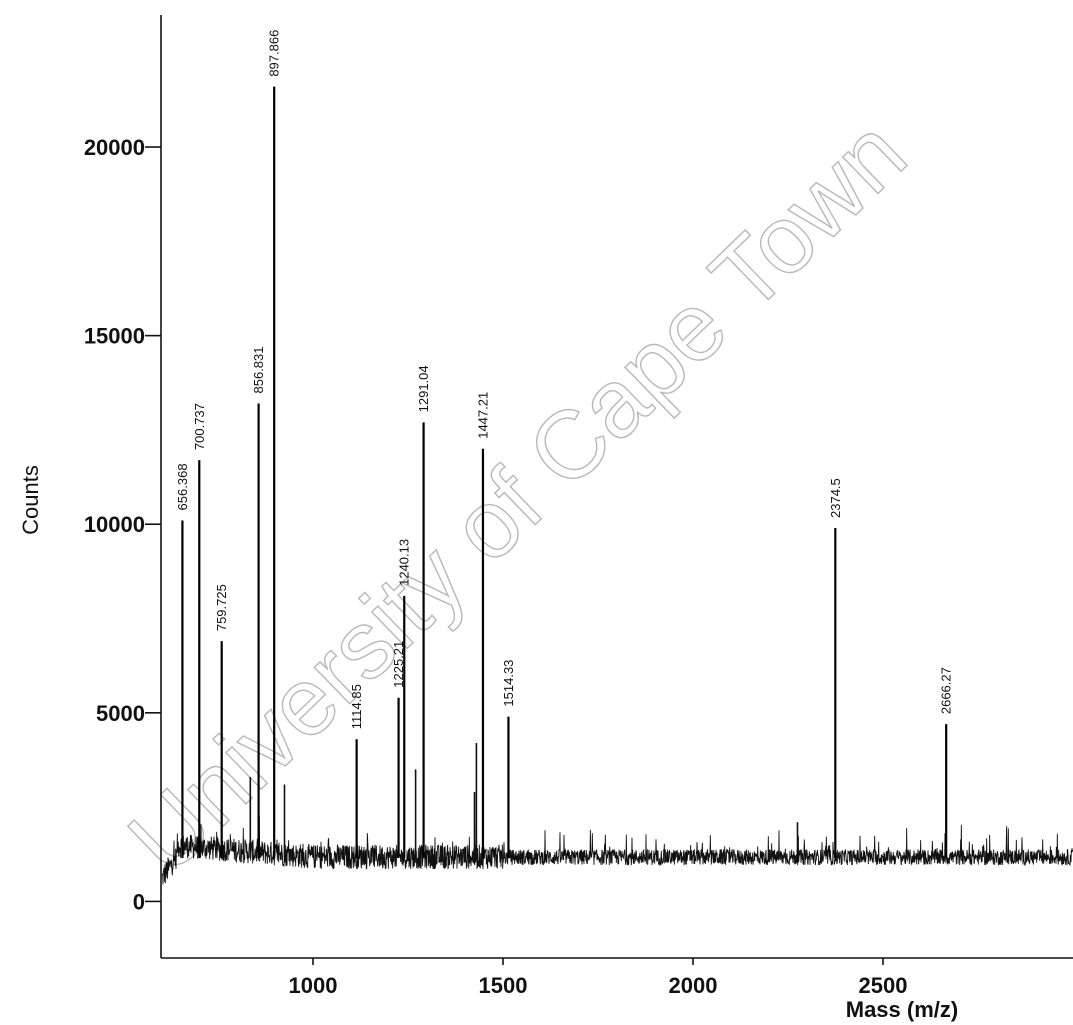 The width and height of the screenshot is (1073, 1025). Describe the element at coordinates (114, 524) in the screenshot. I see `y-tick-label: 10000` at that location.